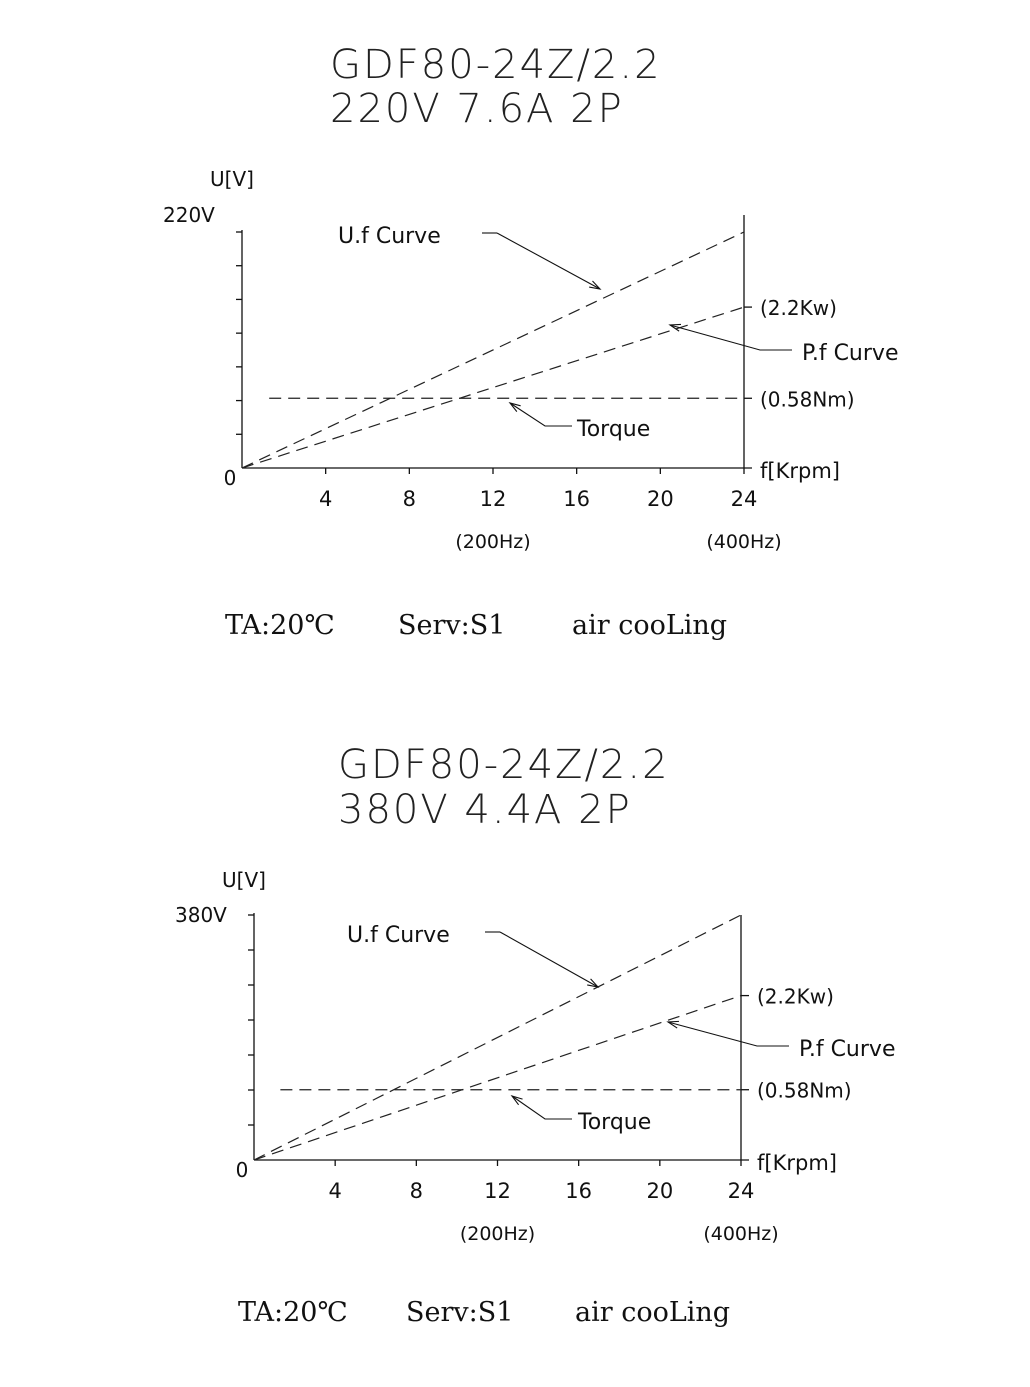 This screenshot has height=1387, width=1030. What do you see at coordinates (477, 109) in the screenshot?
I see `chart-subtitle: 220V 7.6A 2P` at bounding box center [477, 109].